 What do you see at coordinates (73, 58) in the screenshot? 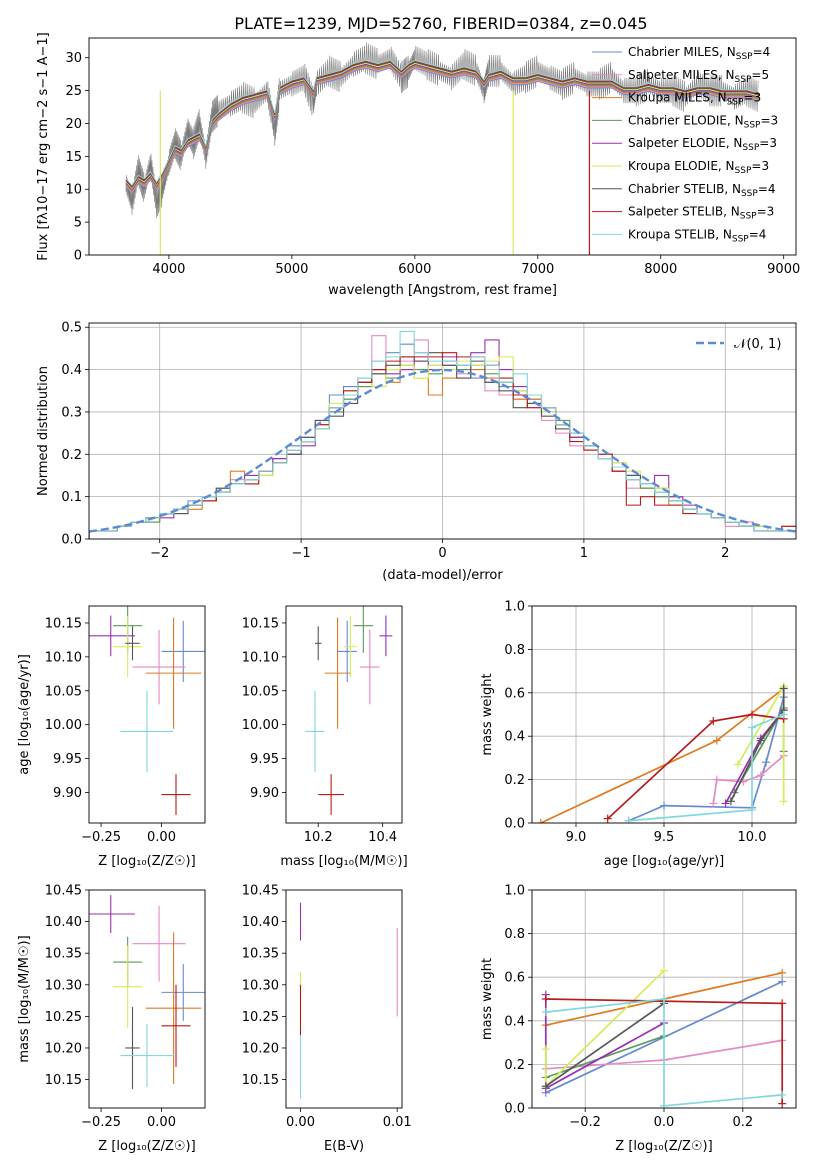
I see `y-tick-label: 30` at bounding box center [73, 58].